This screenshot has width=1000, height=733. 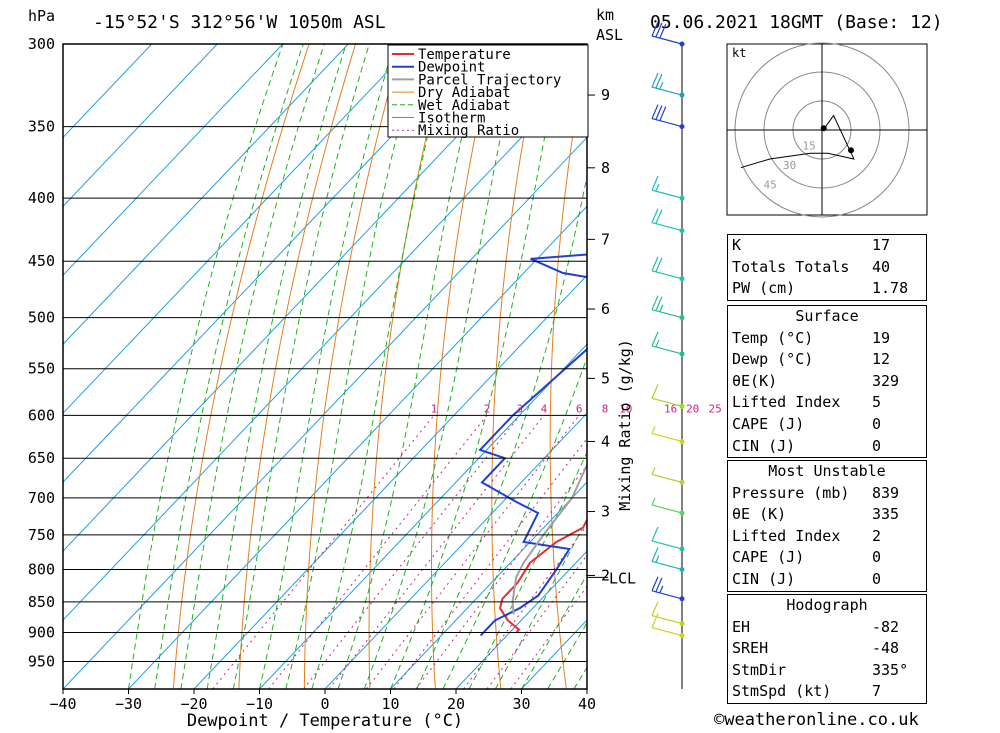 I want to click on pressure-tick-label: 850, so click(x=41, y=602).